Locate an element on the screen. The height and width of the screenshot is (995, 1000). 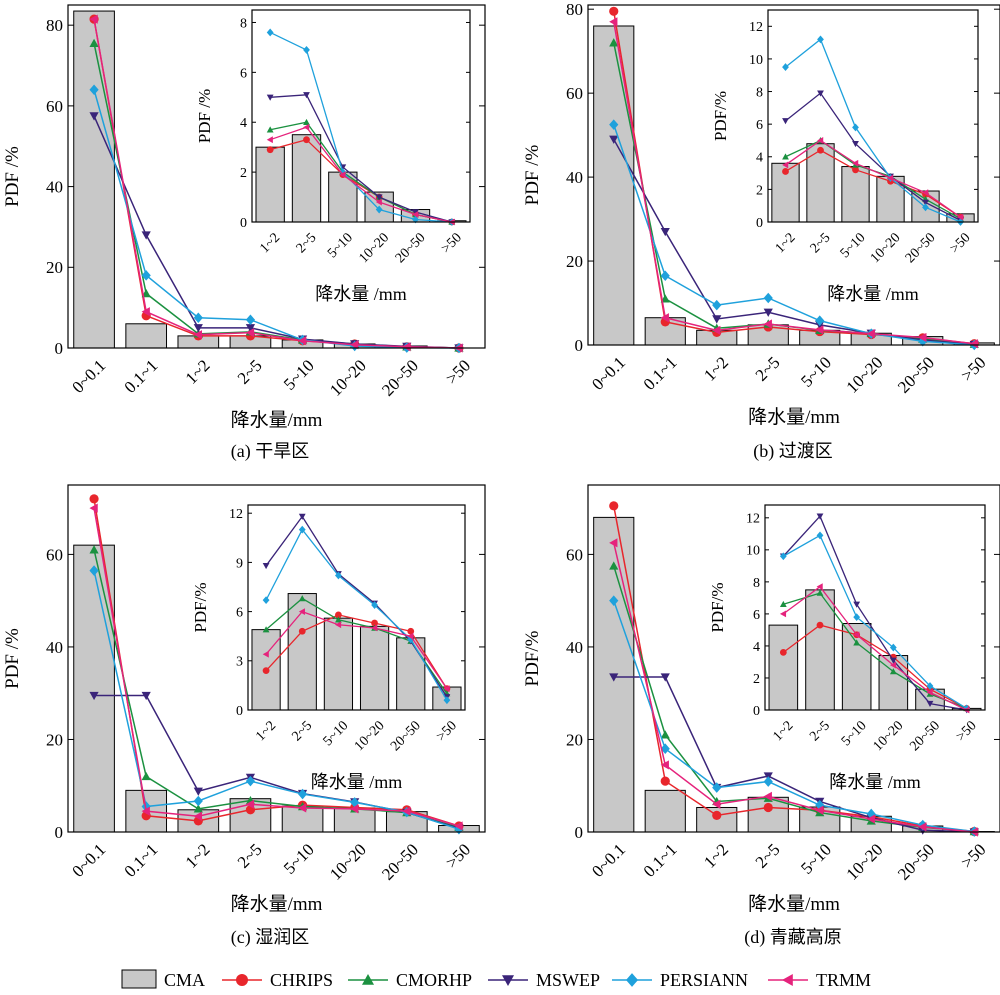
panel-0-xtick-label-4: 5~10 is located at coordinates (299, 375).